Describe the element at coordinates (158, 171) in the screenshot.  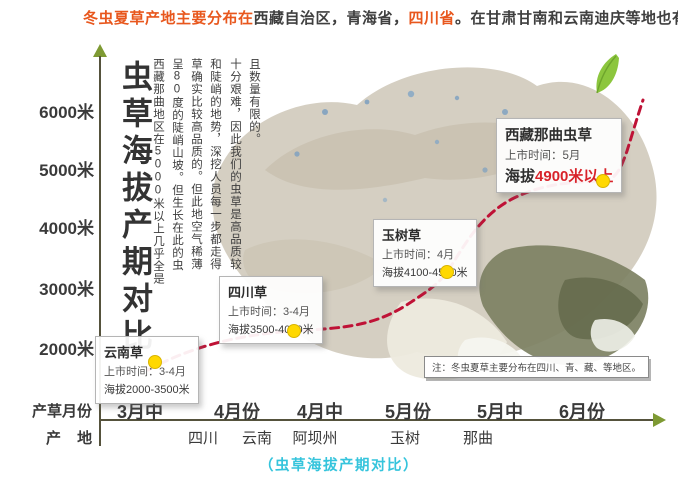
I see `vertical-note-col-1: 西藏那曲地区在5000米以上几乎全是` at that location.